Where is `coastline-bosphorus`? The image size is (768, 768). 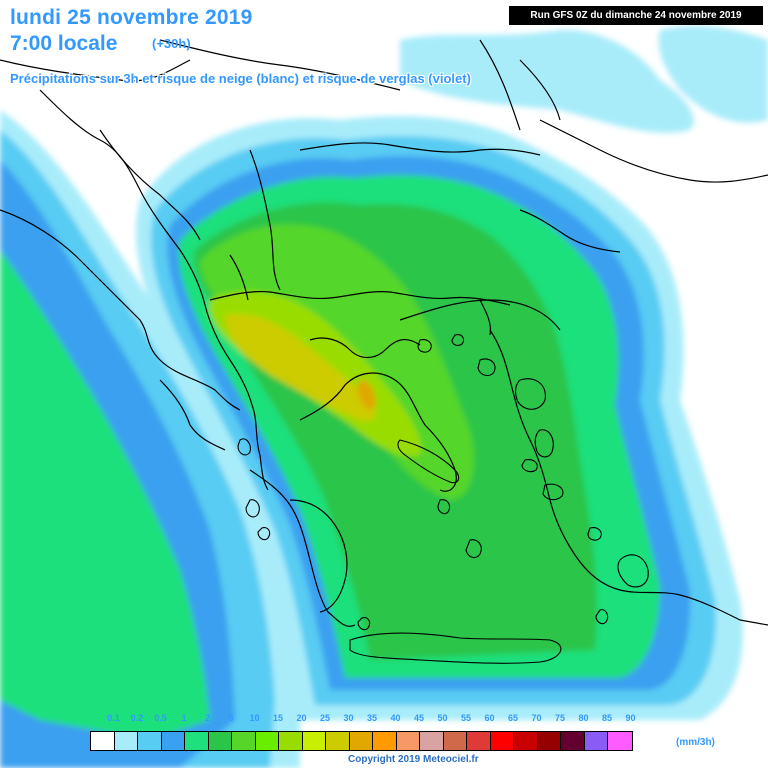
coastline-bosphorus is located at coordinates (570, 231).